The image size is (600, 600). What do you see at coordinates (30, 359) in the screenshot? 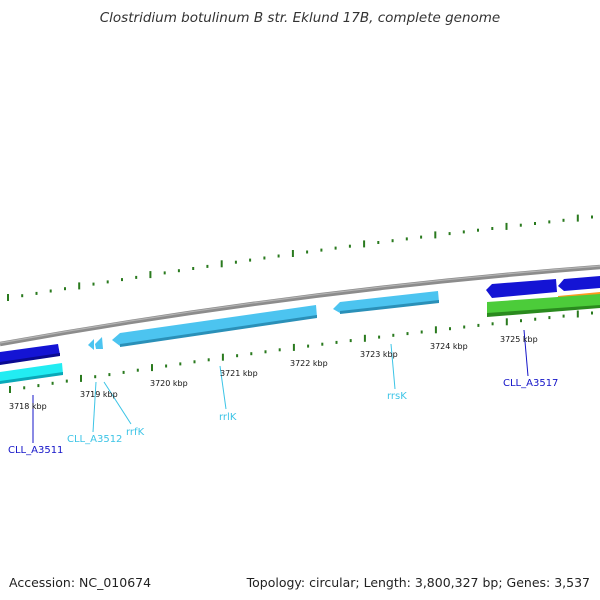
I see `gene-feature-dark-blue-left-shade` at bounding box center [30, 359].